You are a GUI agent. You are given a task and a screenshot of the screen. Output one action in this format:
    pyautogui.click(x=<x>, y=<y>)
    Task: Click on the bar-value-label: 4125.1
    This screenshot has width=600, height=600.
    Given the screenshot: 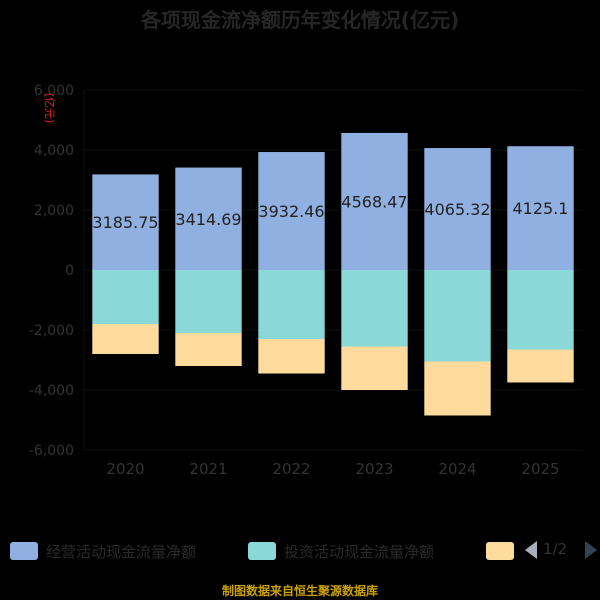 What is the action you would take?
    pyautogui.click(x=541, y=208)
    